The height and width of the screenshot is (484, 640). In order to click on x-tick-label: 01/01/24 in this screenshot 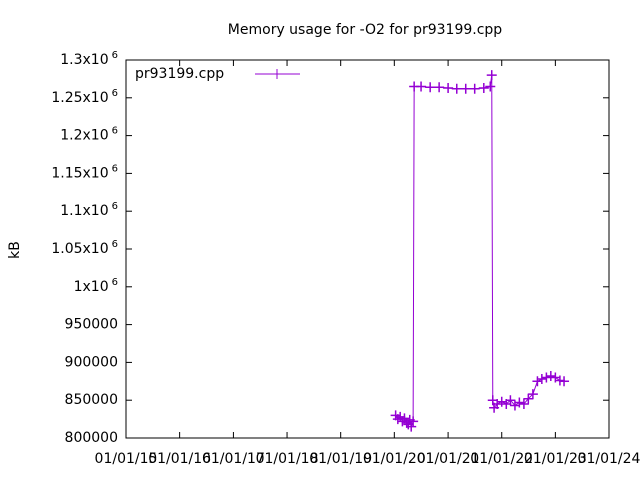, I will do `click(609, 459)`.